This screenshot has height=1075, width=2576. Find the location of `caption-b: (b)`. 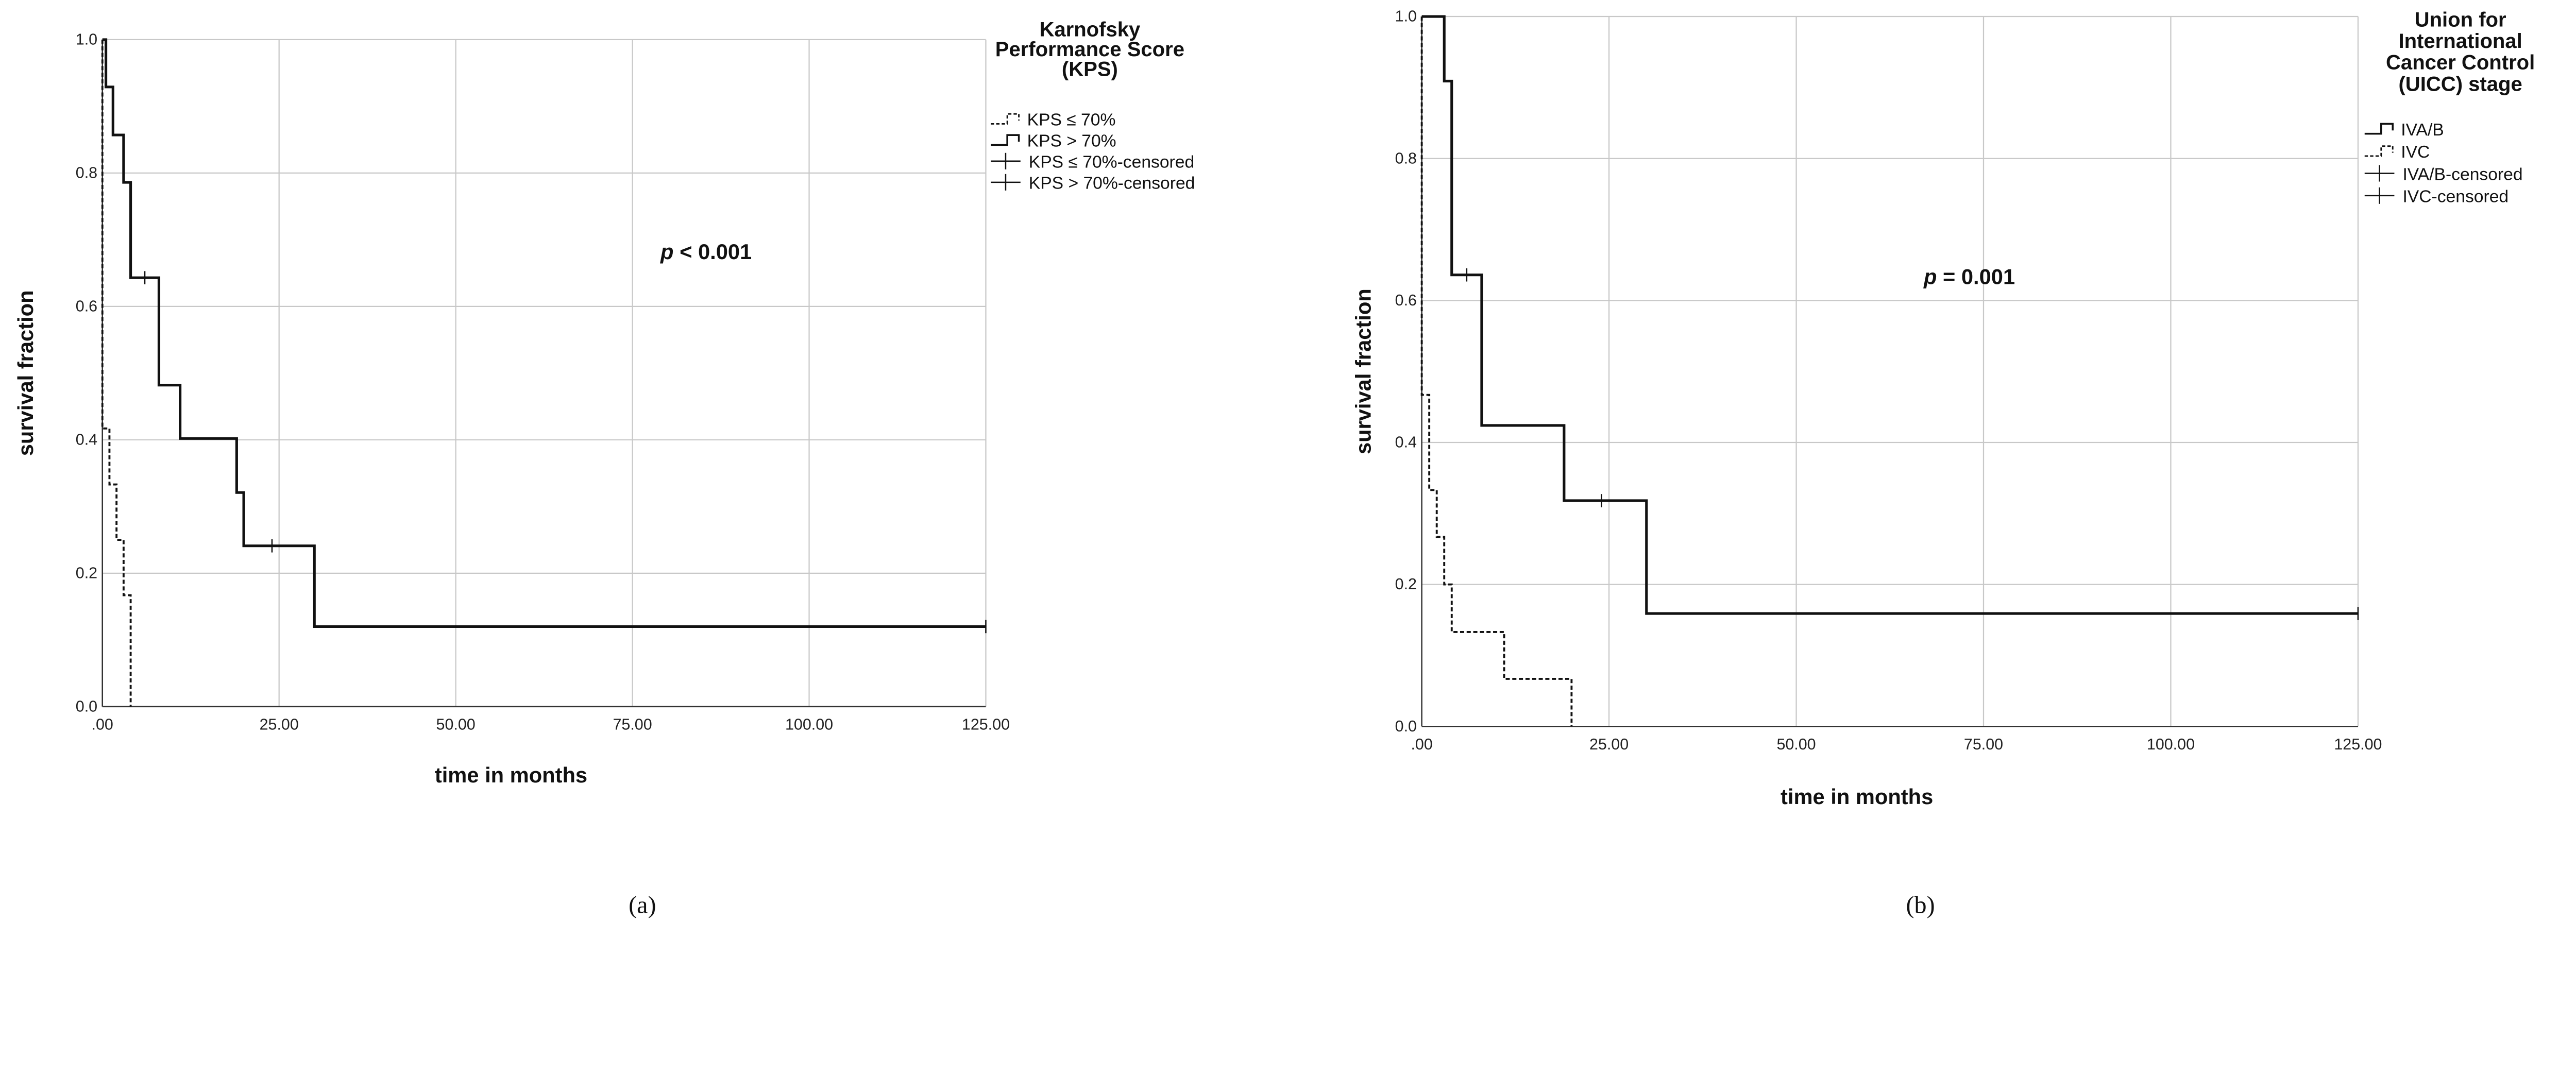

caption-b: (b) is located at coordinates (1920, 905).